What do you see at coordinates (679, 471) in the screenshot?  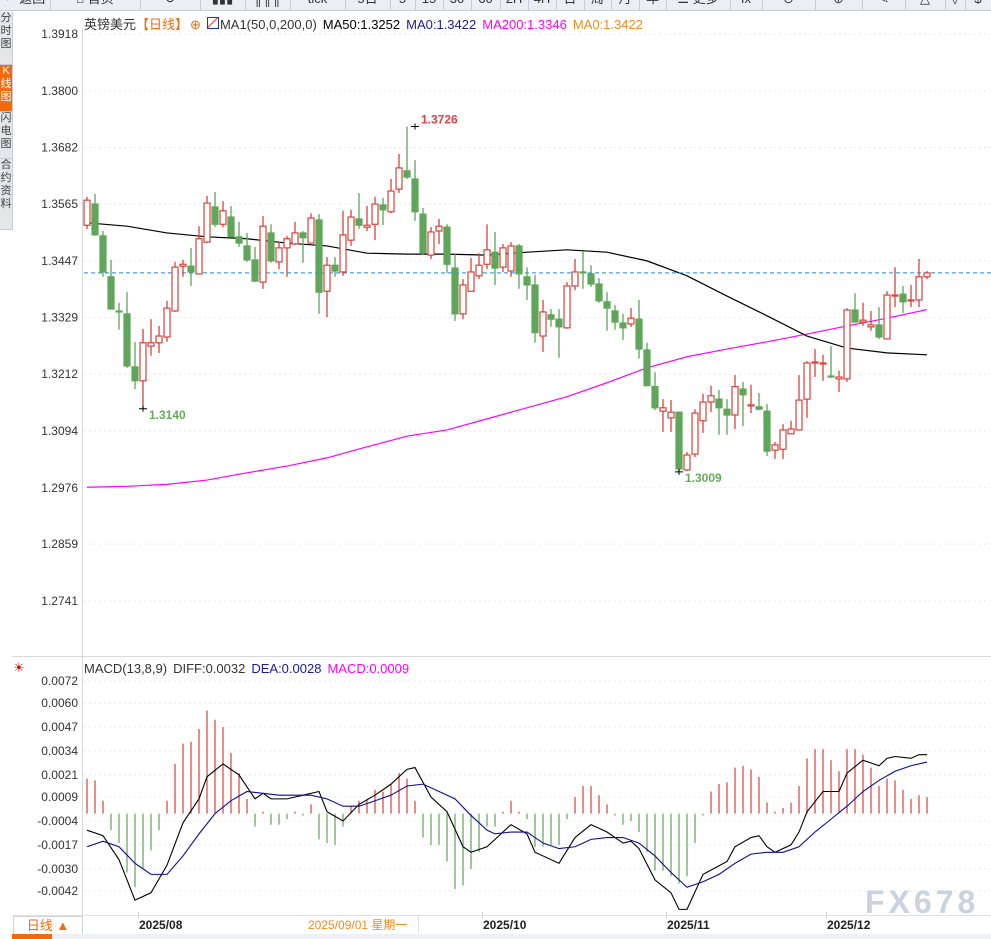 I see `extreme-marker` at bounding box center [679, 471].